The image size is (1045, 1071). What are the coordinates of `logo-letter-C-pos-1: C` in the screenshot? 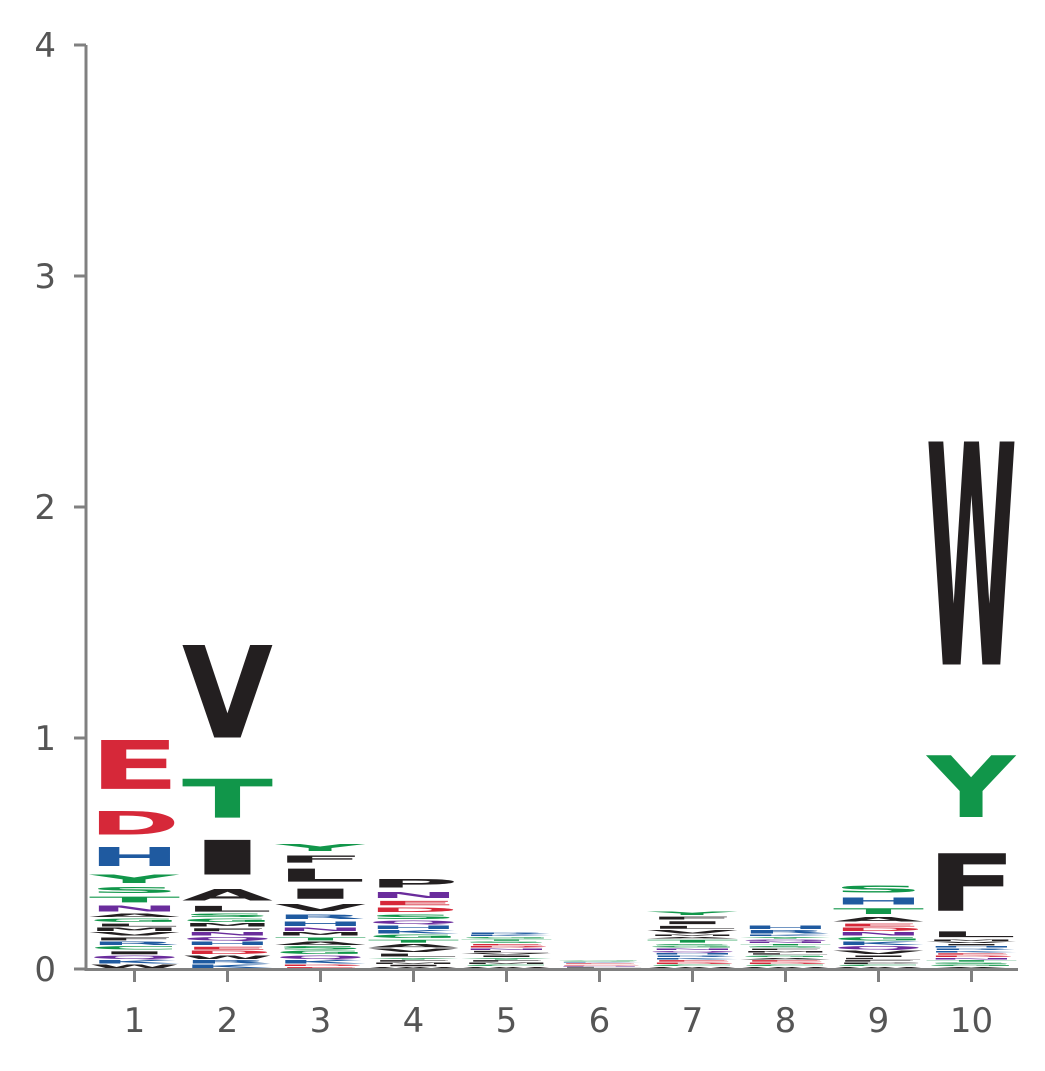 It's located at (134, 948).